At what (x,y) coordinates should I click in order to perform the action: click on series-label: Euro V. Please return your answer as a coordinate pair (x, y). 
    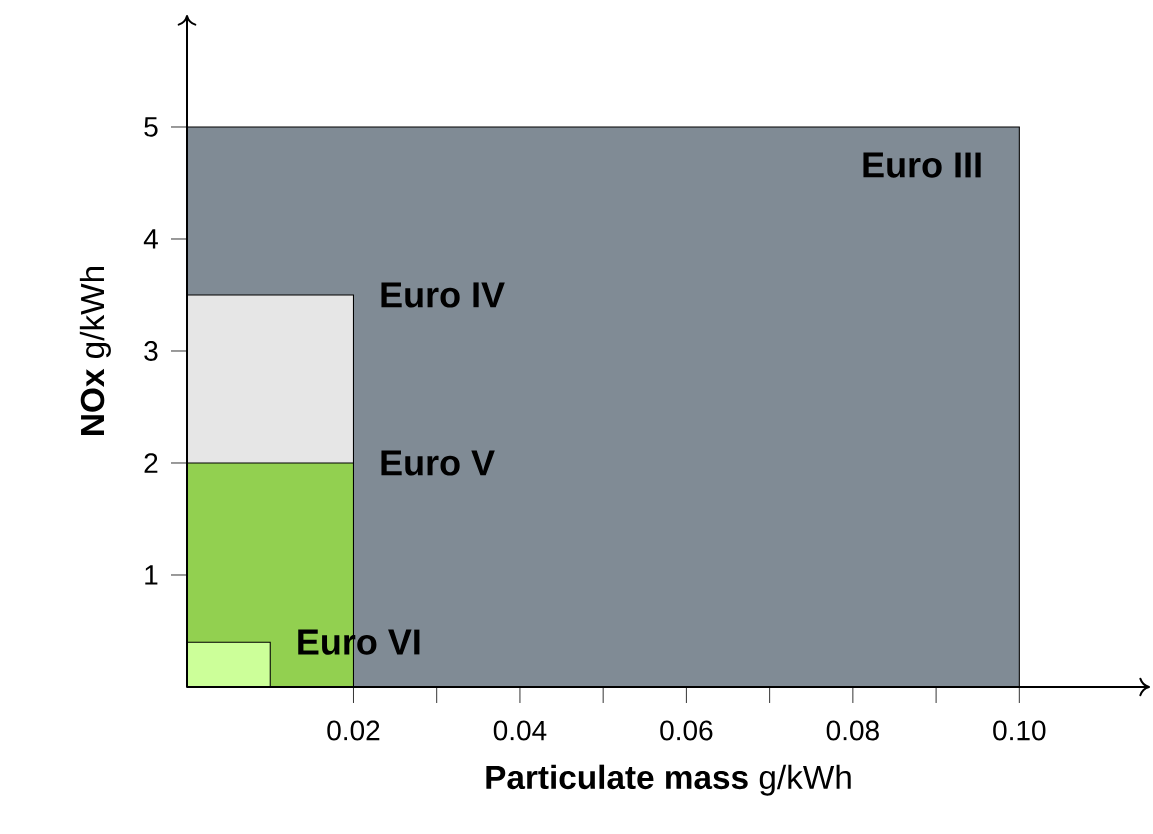
    Looking at the image, I should click on (438, 463).